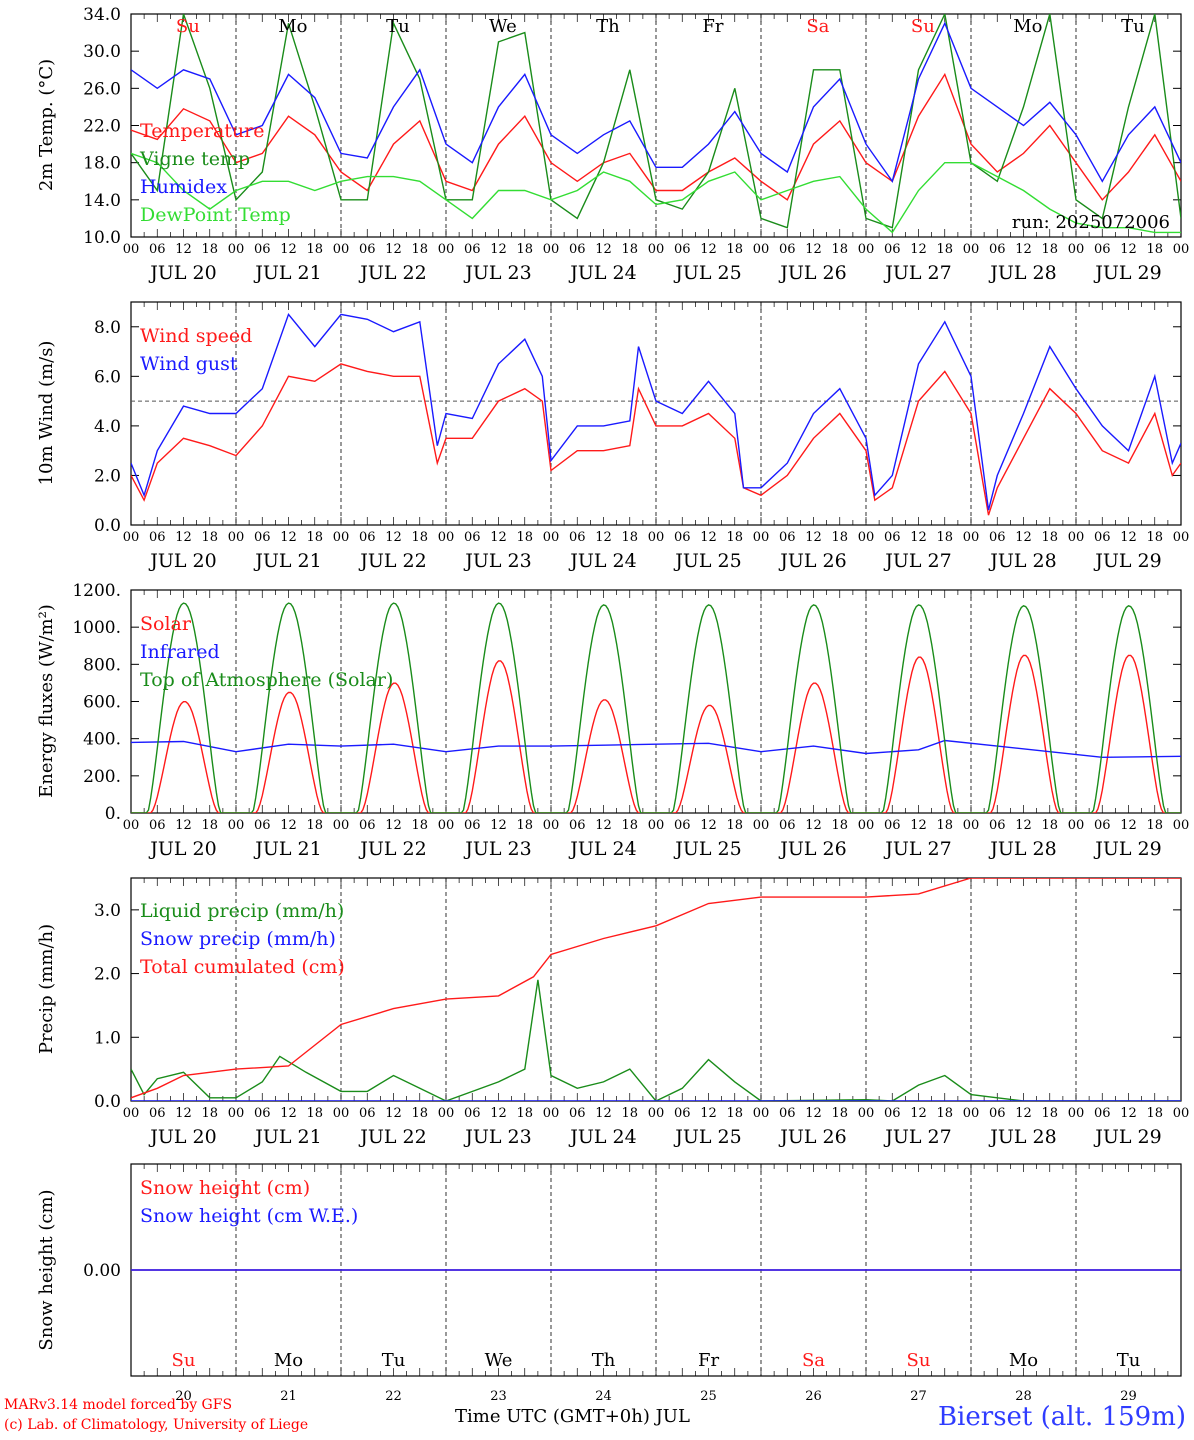 The height and width of the screenshot is (1440, 1194). Describe the element at coordinates (107, 526) in the screenshot. I see `y-tick-label: 0.0` at that location.